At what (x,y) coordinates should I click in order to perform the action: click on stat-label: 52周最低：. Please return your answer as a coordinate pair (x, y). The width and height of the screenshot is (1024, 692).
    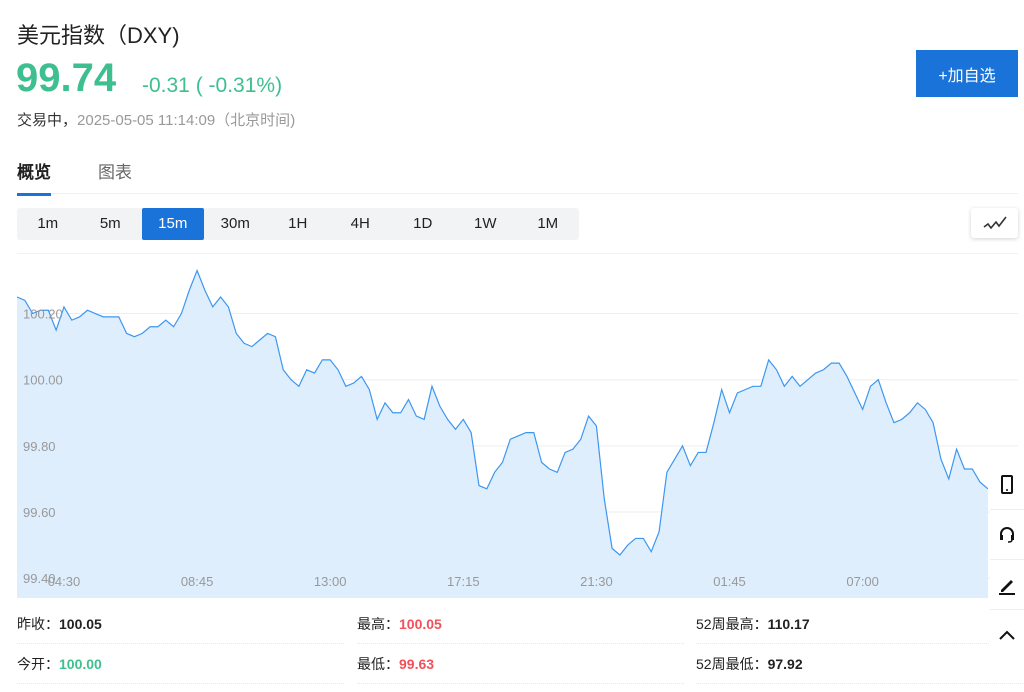
    Looking at the image, I should click on (732, 664).